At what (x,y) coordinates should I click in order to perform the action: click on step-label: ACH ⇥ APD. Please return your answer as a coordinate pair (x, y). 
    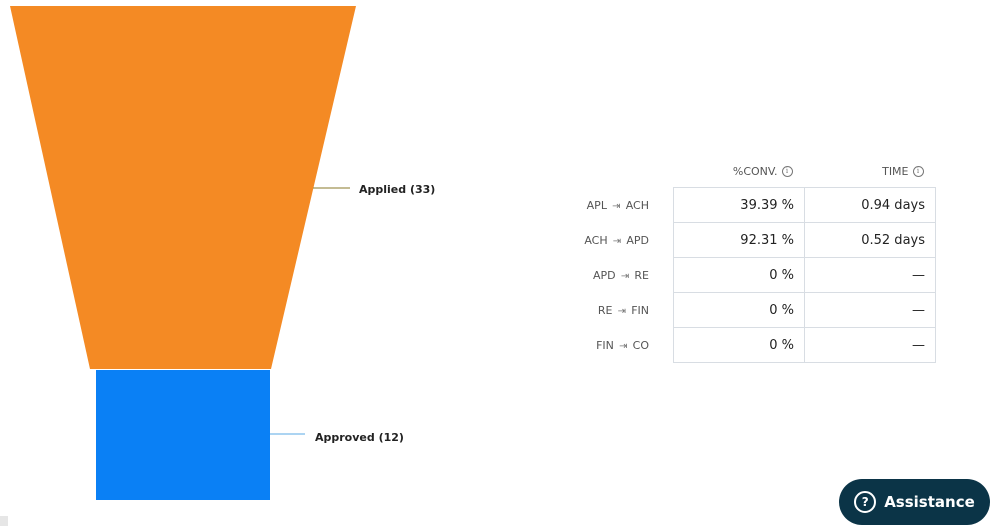
    Looking at the image, I should click on (617, 240).